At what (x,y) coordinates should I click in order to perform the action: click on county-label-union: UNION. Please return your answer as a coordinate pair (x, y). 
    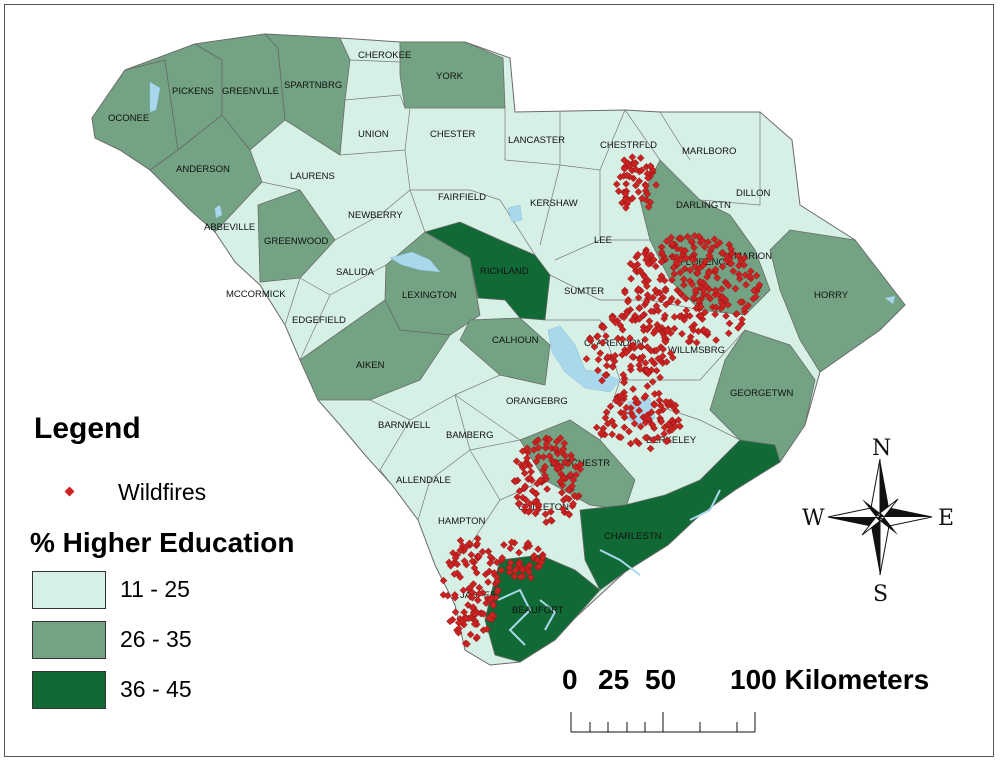
    Looking at the image, I should click on (373, 134).